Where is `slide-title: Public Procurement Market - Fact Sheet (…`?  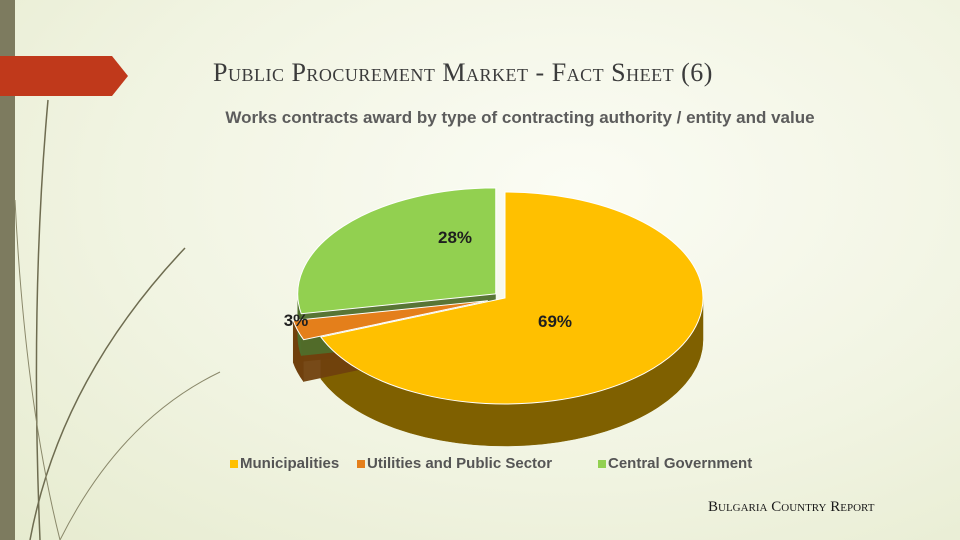 slide-title: Public Procurement Market - Fact Sheet (… is located at coordinates (463, 72).